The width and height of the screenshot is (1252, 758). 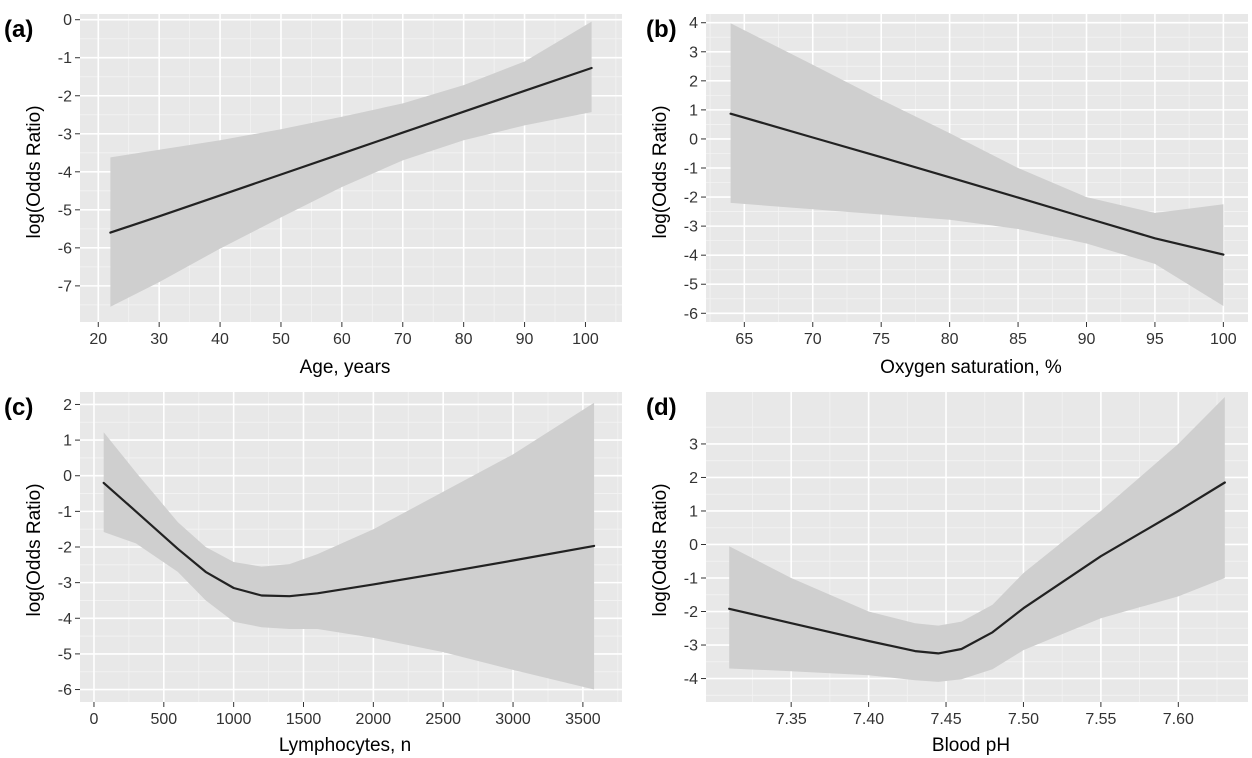 What do you see at coordinates (693, 478) in the screenshot?
I see `panel-d-y-tick-label: 2` at bounding box center [693, 478].